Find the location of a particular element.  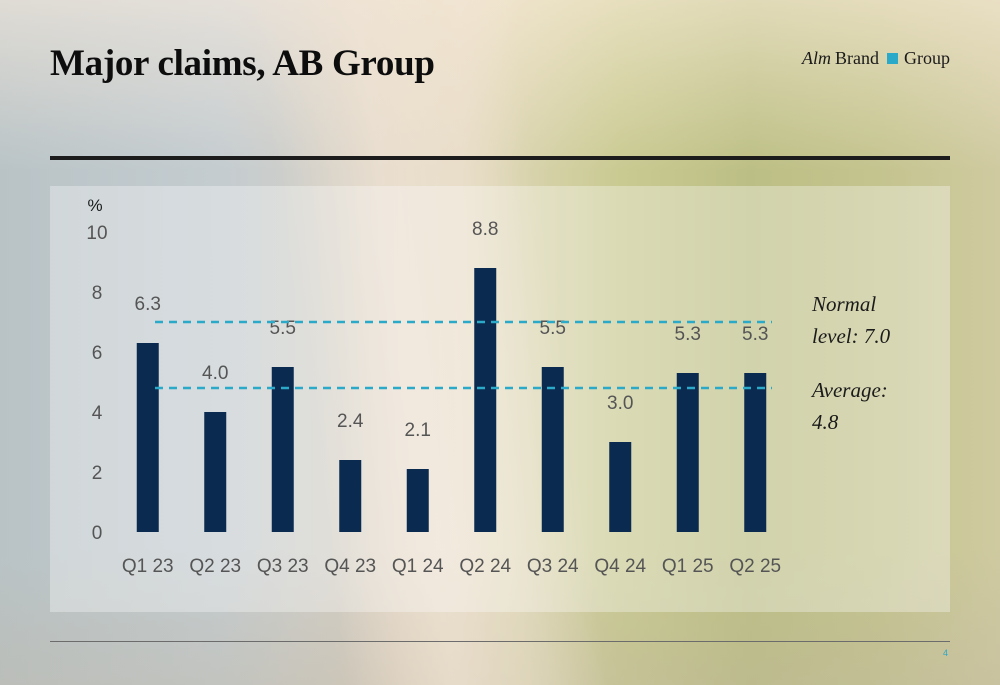

bar-value-label: 2.1 is located at coordinates (418, 430).